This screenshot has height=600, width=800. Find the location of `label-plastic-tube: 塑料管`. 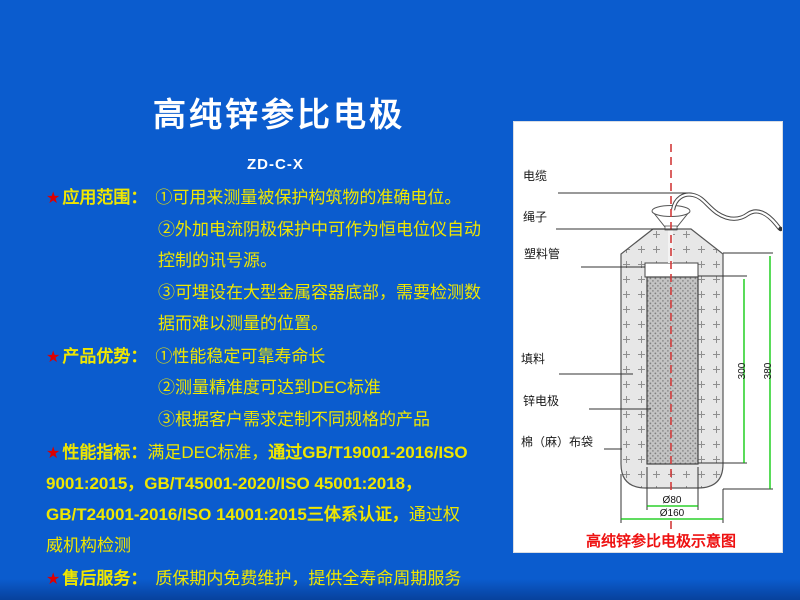

label-plastic-tube: 塑料管 is located at coordinates (542, 253).